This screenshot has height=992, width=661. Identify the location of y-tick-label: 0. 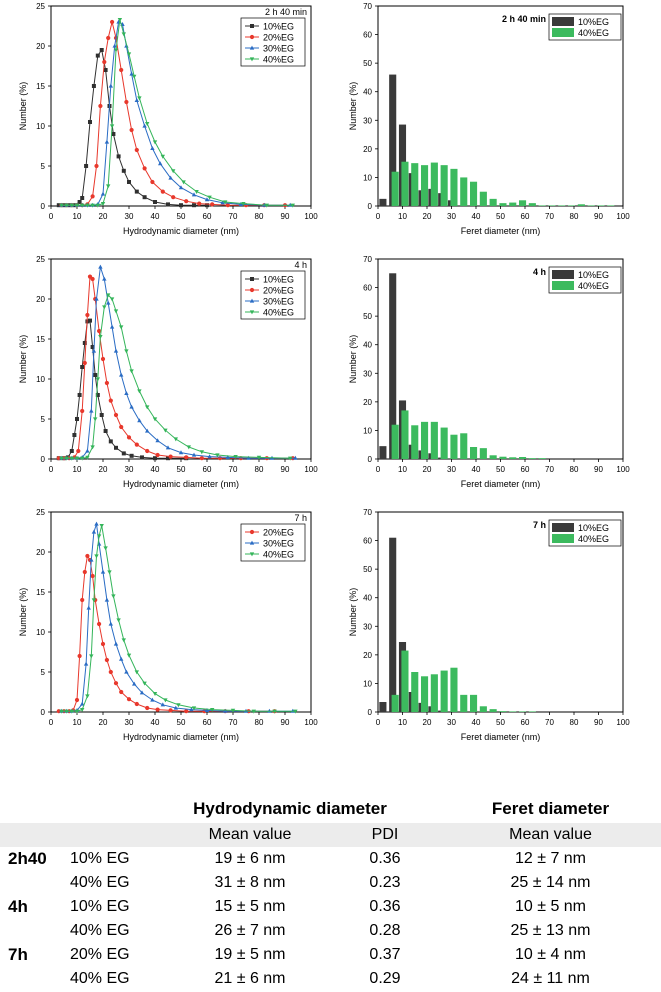
(370, 712).